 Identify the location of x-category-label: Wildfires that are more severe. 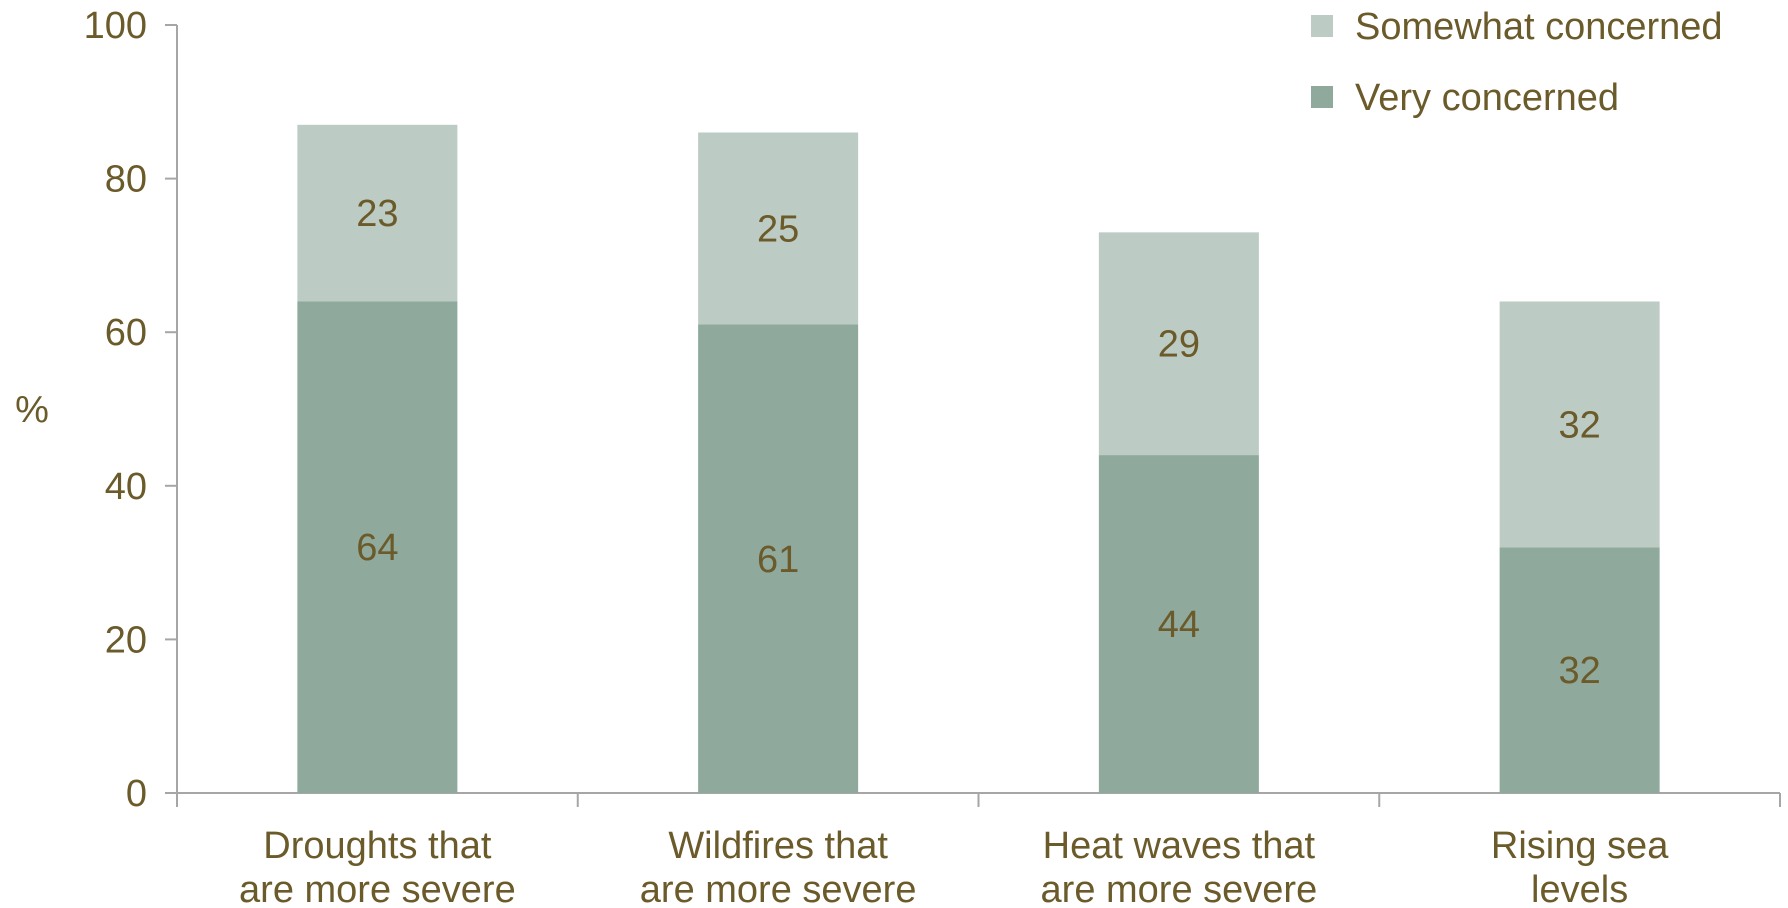
(778, 866).